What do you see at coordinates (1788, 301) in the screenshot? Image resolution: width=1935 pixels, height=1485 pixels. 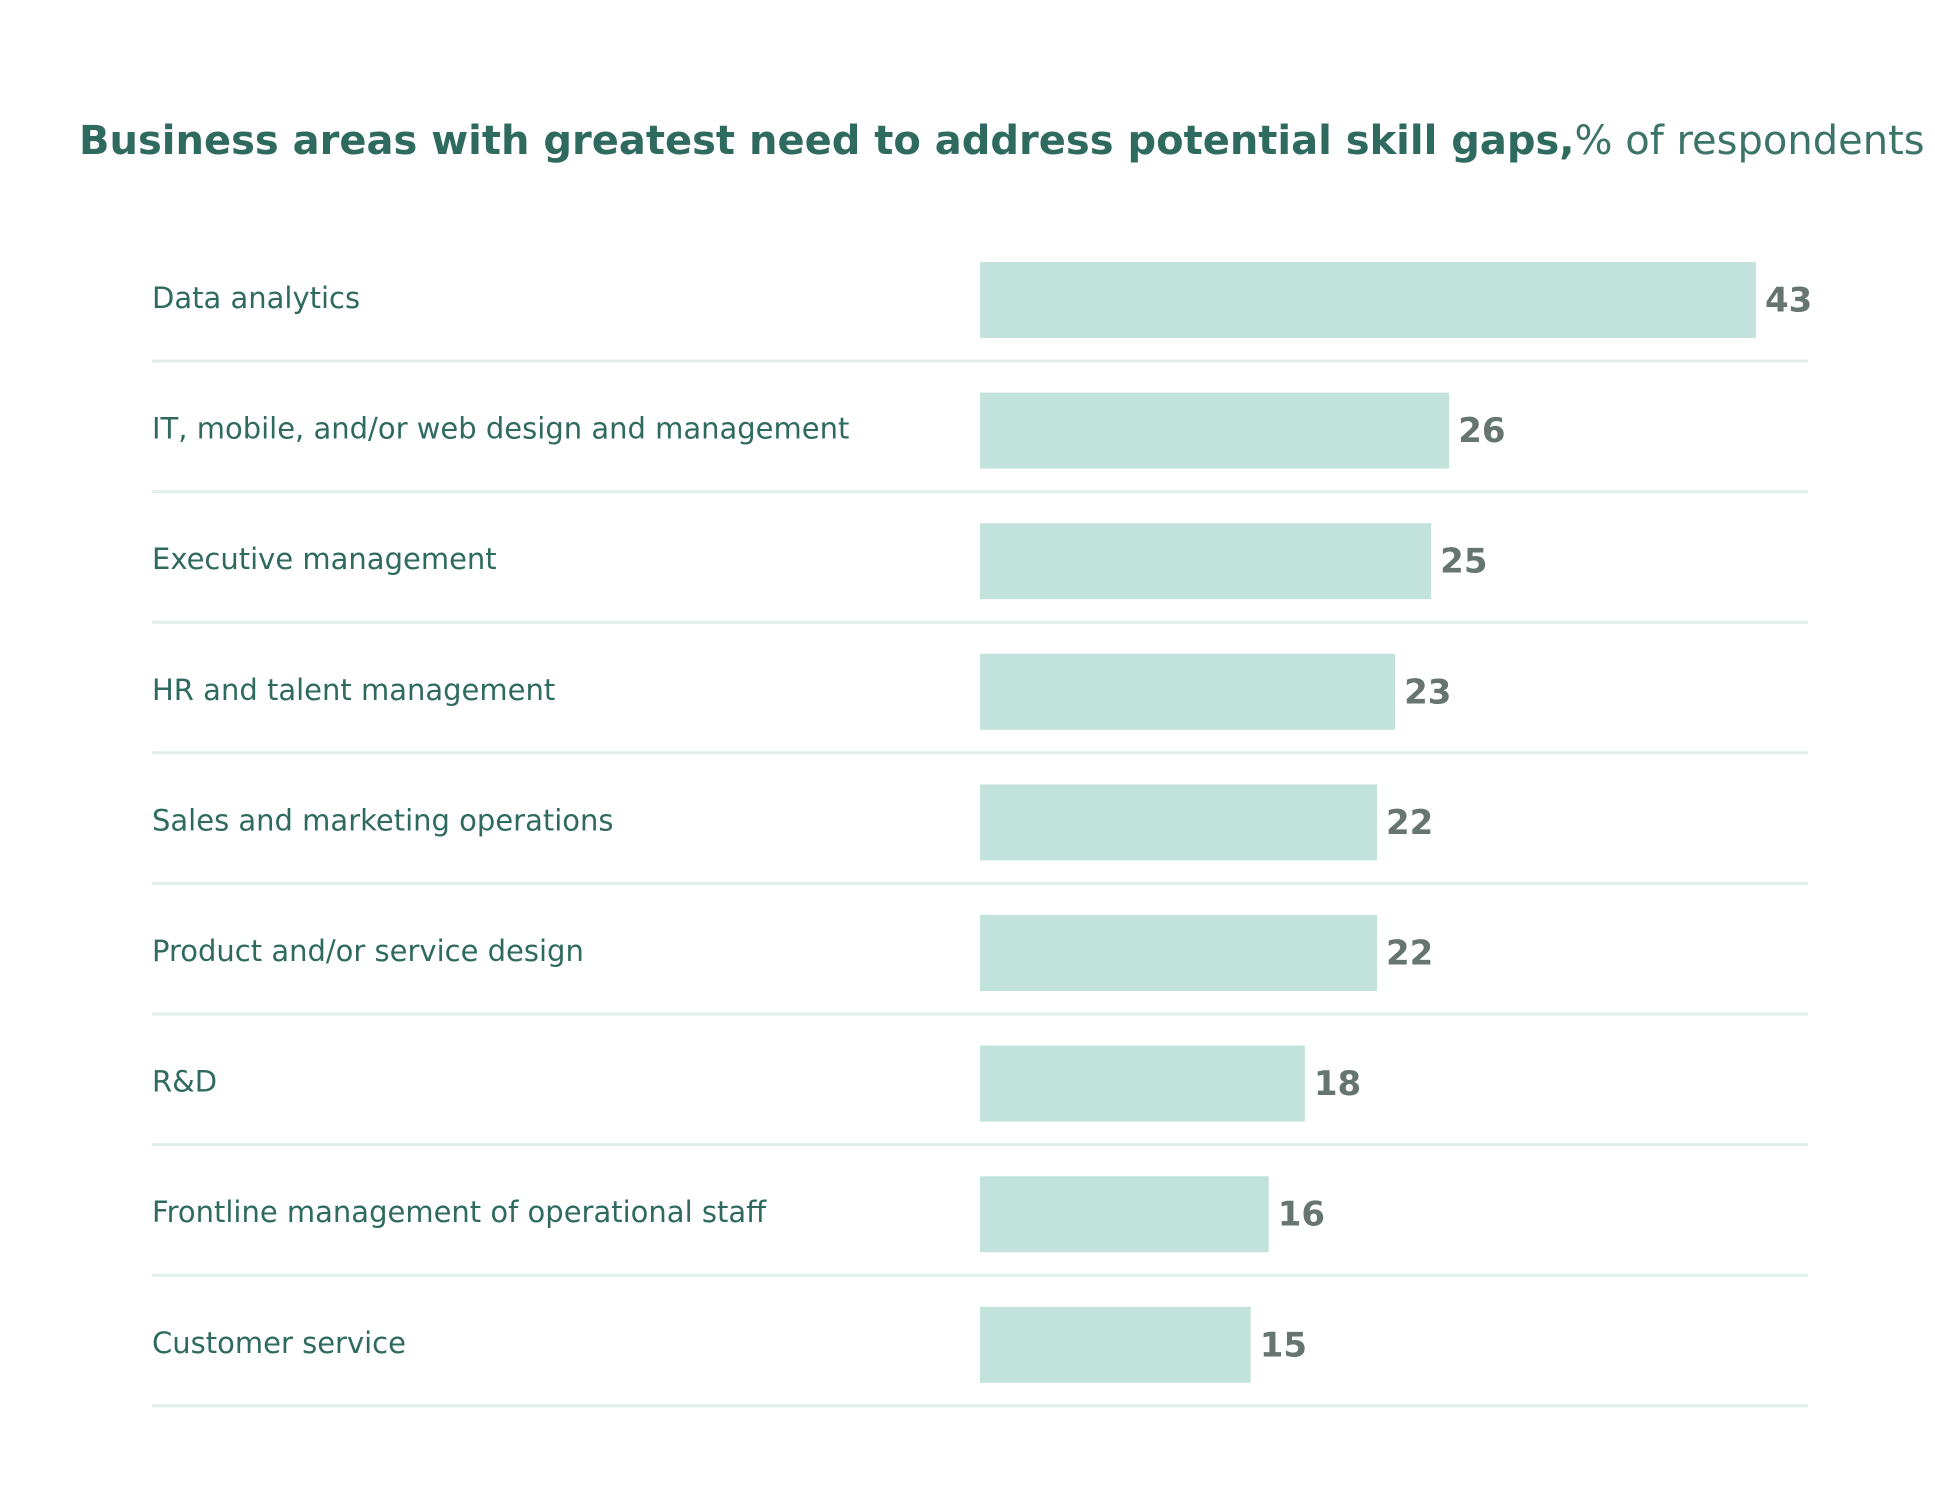 I see `value-label: 43` at bounding box center [1788, 301].